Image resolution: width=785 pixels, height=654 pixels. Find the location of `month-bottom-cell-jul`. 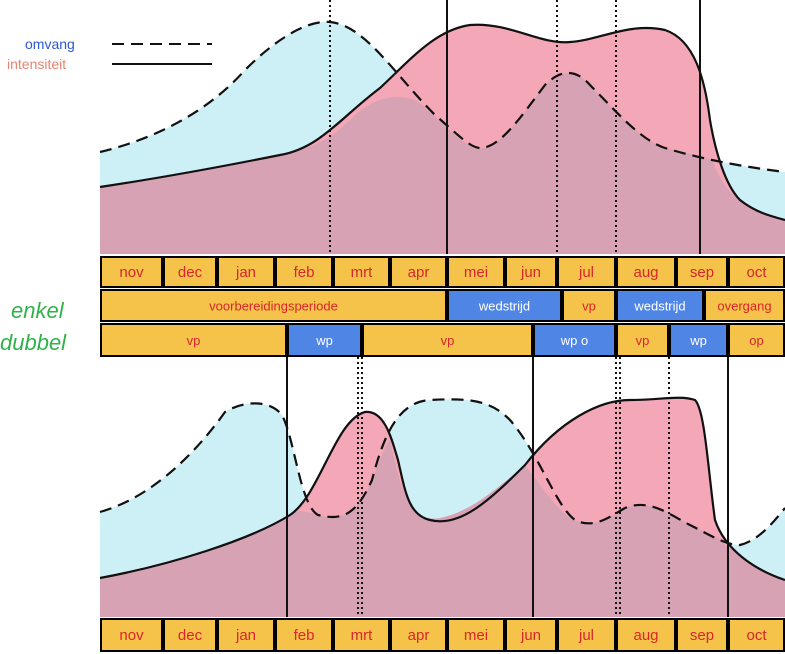

month-bottom-cell-jul is located at coordinates (586, 635).